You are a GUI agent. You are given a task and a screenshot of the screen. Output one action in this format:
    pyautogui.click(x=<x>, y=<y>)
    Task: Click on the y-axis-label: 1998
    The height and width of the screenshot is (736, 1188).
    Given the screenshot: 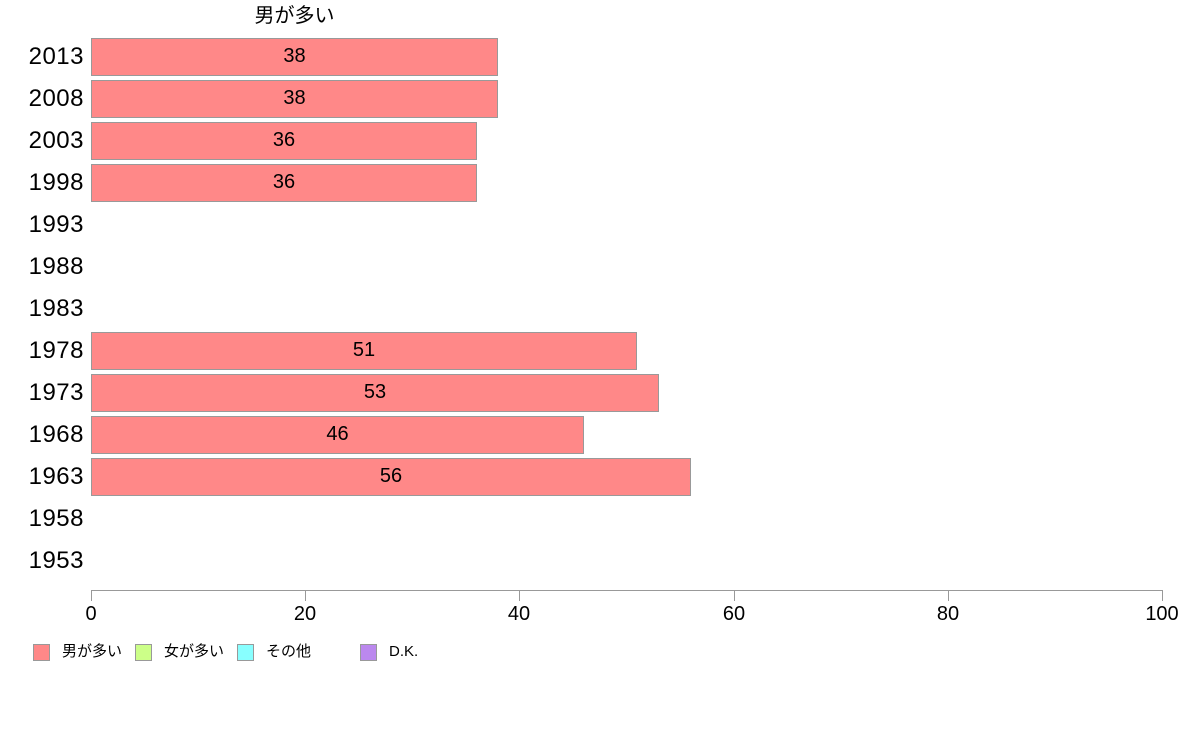 What is the action you would take?
    pyautogui.click(x=56, y=182)
    